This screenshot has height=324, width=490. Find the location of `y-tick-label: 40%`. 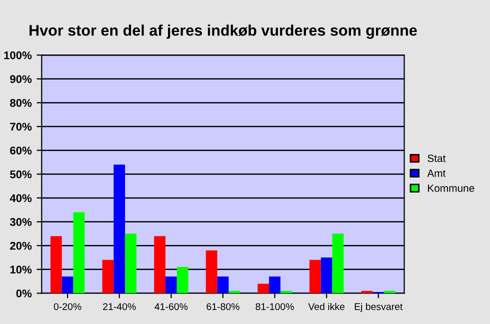

y-tick-label: 40% is located at coordinates (21, 198).